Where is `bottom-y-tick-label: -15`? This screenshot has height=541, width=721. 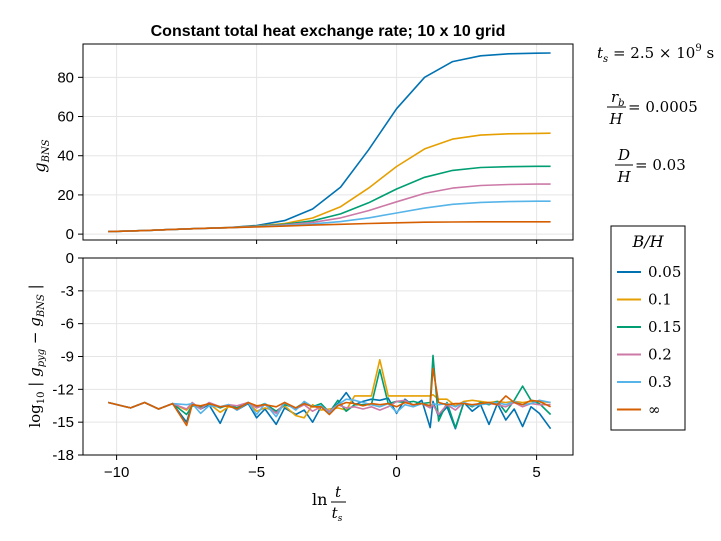
bottom-y-tick-label: -15 is located at coordinates (63, 422).